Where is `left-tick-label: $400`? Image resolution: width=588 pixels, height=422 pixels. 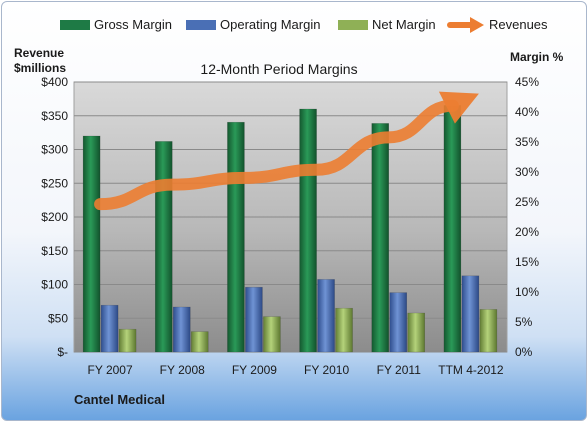 left-tick-label: $400 is located at coordinates (54, 82).